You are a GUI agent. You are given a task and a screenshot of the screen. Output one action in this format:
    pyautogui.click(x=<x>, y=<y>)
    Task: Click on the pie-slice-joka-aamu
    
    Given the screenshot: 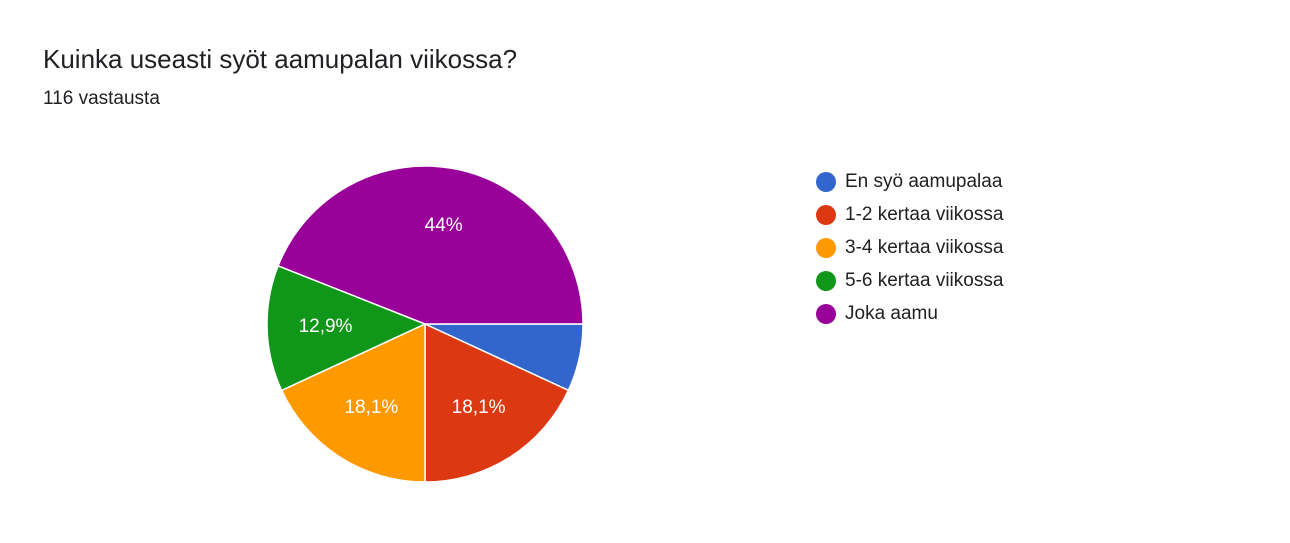 What is the action you would take?
    pyautogui.click(x=430, y=245)
    